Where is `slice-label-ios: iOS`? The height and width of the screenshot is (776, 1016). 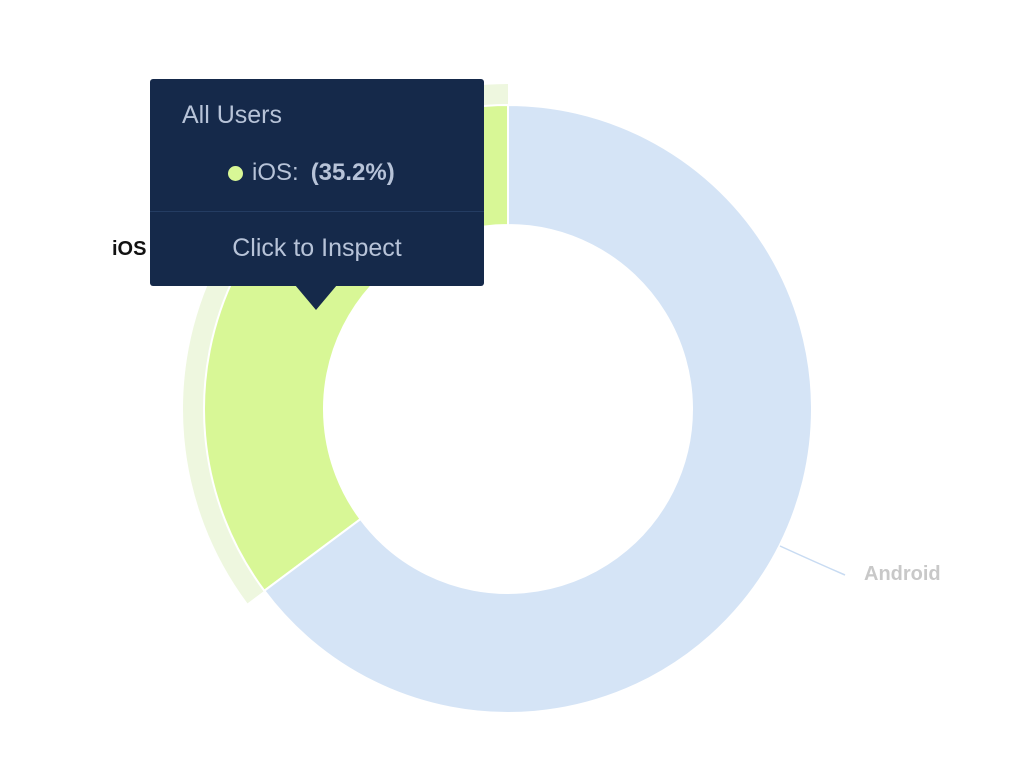
slice-label-ios: iOS is located at coordinates (129, 249).